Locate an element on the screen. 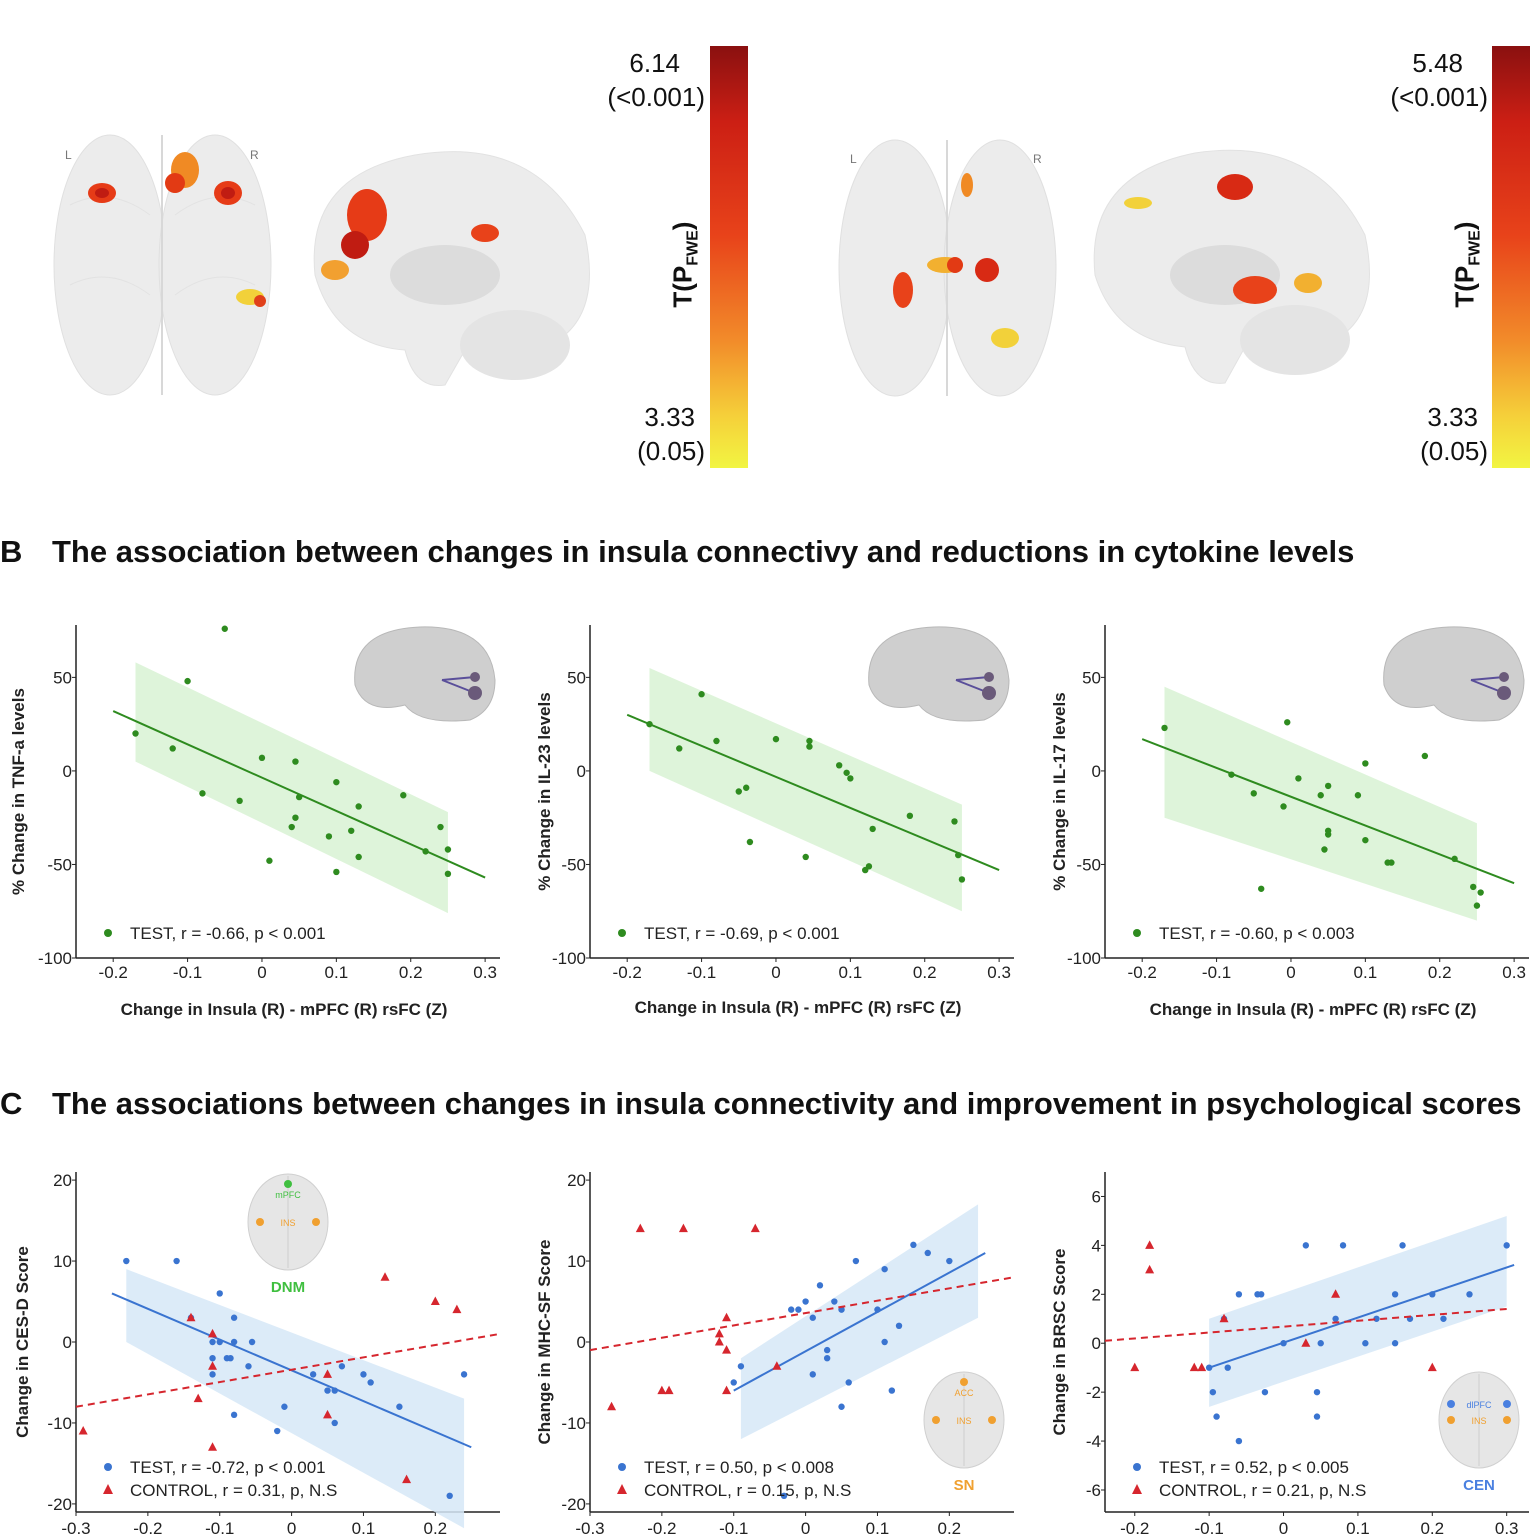  y-tick-label: -2 is located at coordinates (1093, 1392).